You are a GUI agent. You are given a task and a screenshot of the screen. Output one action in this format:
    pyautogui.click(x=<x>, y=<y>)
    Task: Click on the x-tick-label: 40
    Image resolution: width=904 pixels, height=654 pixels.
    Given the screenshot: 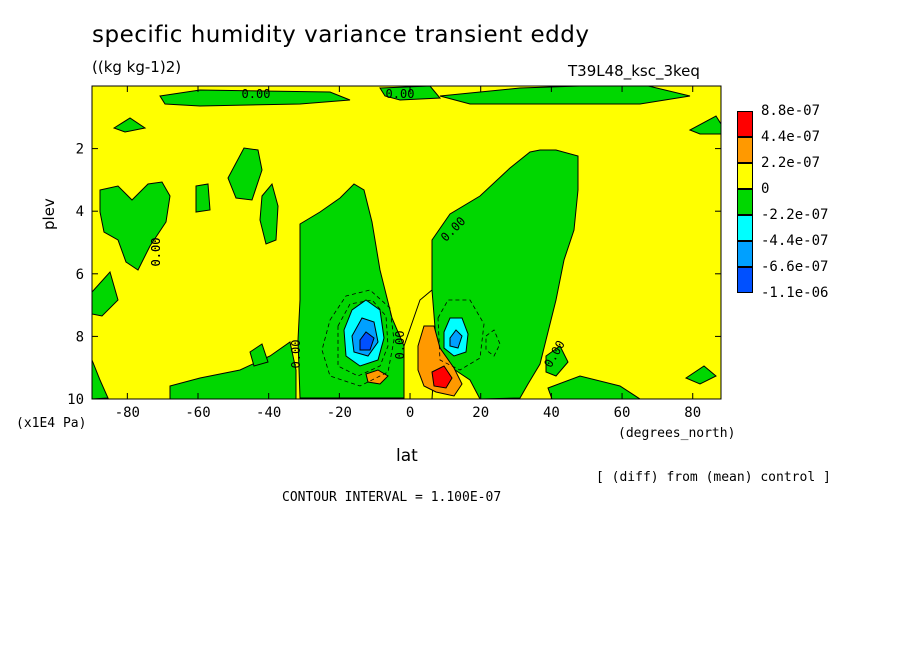 What is the action you would take?
    pyautogui.click(x=551, y=413)
    